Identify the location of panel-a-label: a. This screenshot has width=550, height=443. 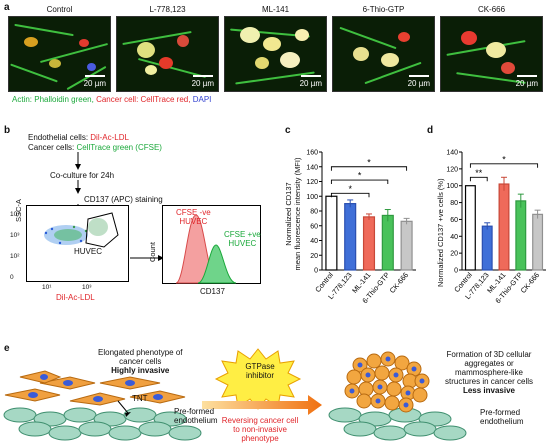
(7, 7).